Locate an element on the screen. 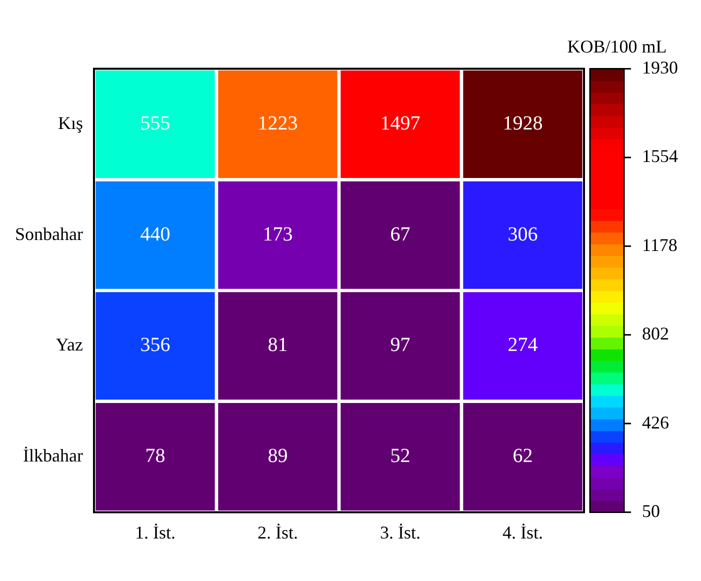  color-bar-label: 1930 is located at coordinates (660, 68).